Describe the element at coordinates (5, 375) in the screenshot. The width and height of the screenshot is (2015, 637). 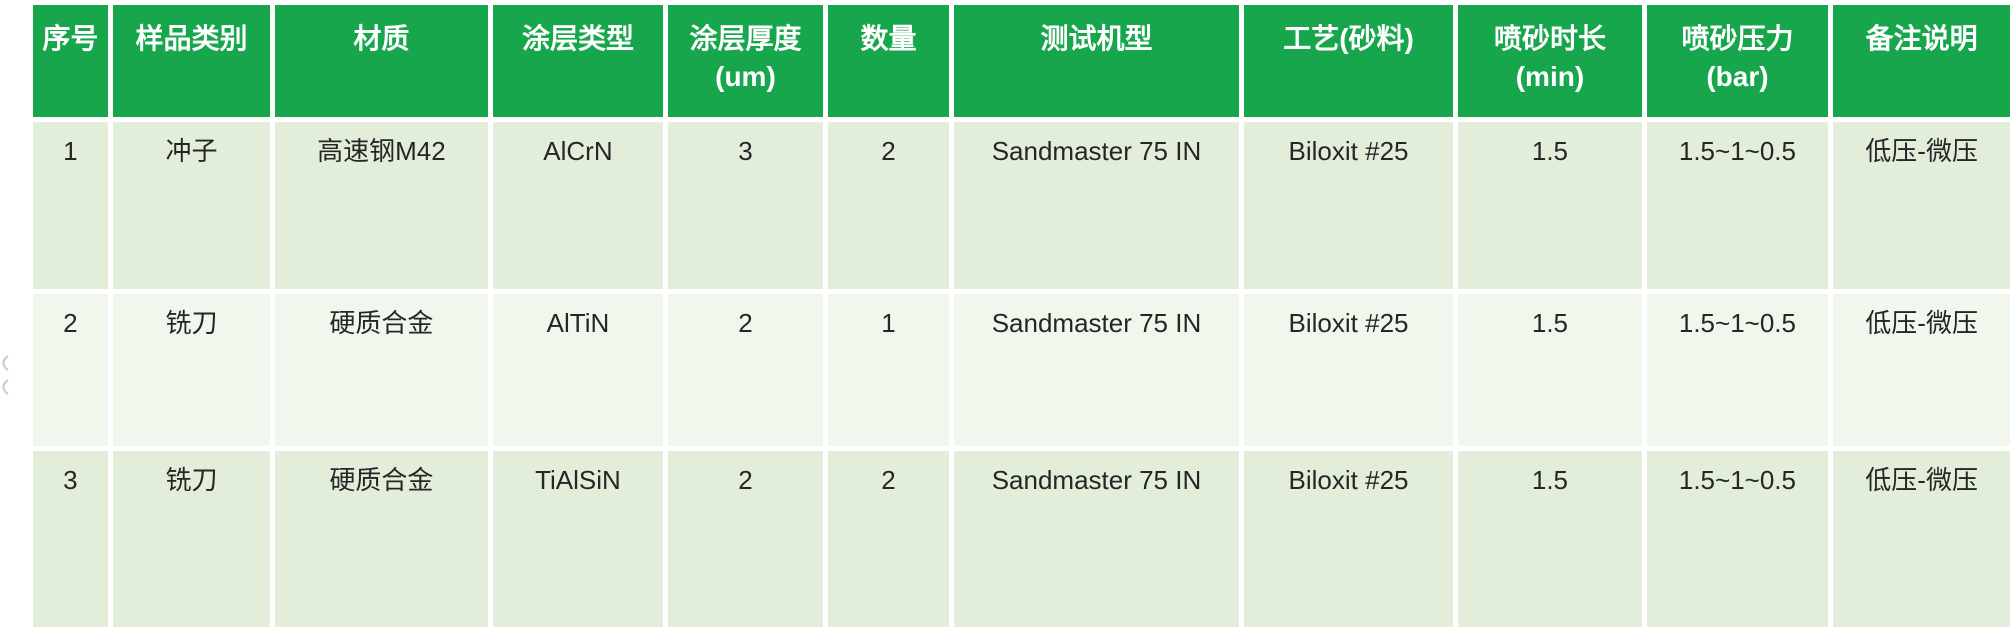
I see `left-edge-artifact-mark` at that location.